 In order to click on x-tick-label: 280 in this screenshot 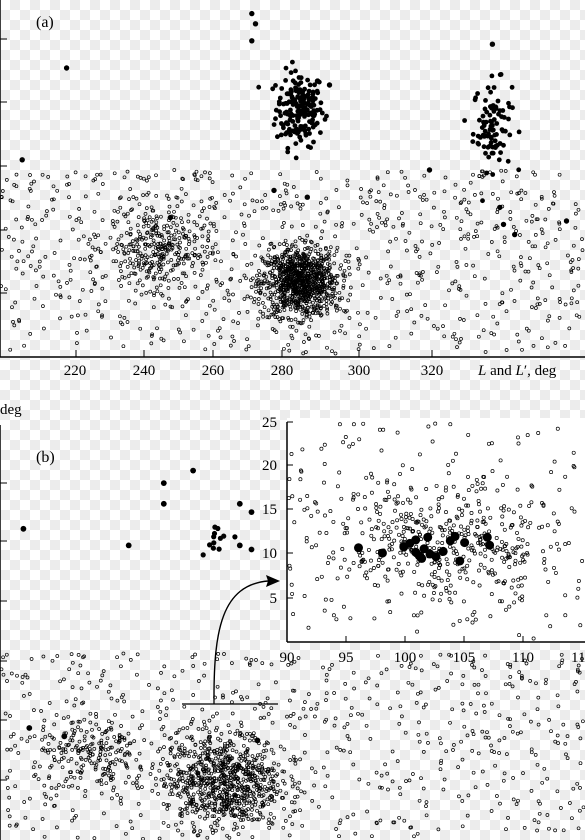, I will do `click(282, 371)`.